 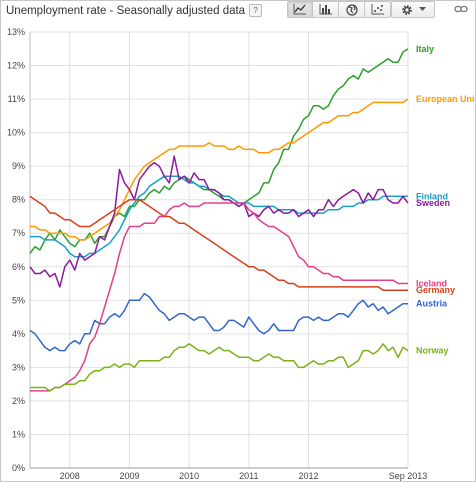 I want to click on link-button, so click(x=461, y=9).